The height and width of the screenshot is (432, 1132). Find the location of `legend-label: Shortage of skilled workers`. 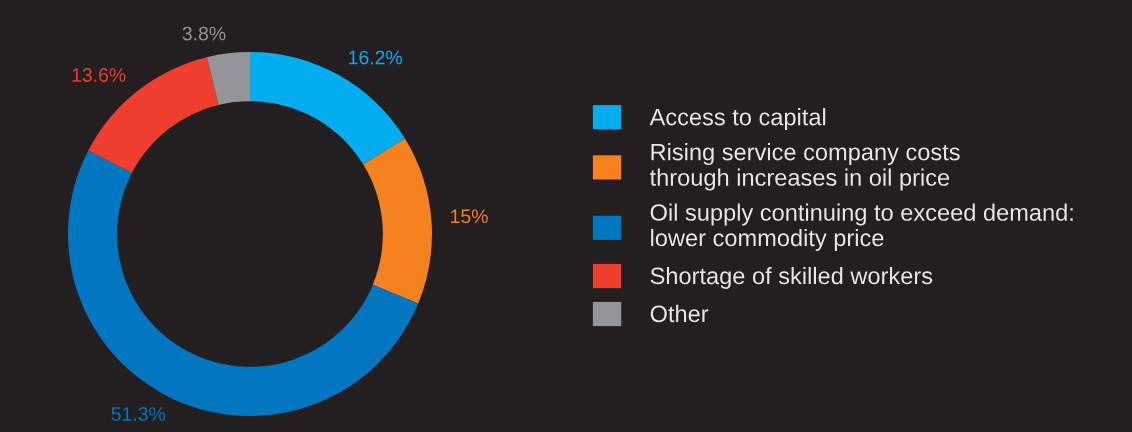

legend-label: Shortage of skilled workers is located at coordinates (791, 277).